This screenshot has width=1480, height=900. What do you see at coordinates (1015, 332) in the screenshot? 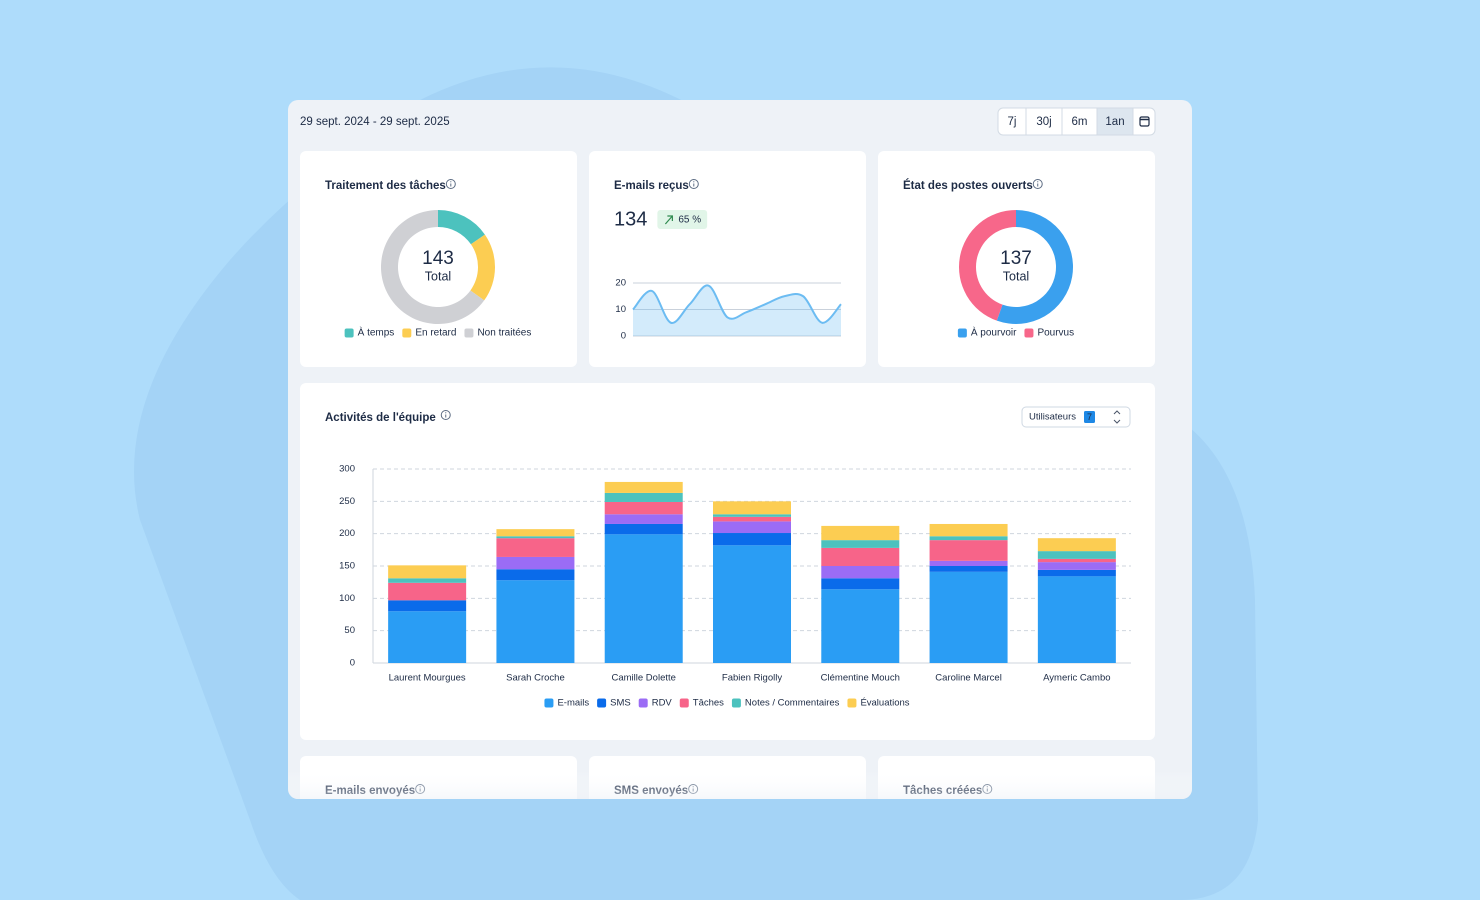
I see `legend: À pourvoir Pourvus` at bounding box center [1015, 332].